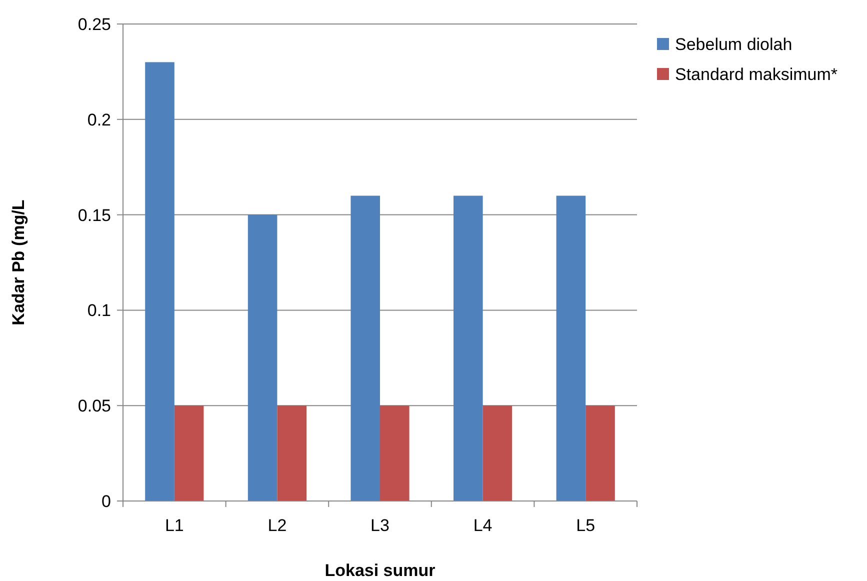 The height and width of the screenshot is (581, 867). What do you see at coordinates (94, 406) in the screenshot?
I see `y-tick-label: 0.05` at bounding box center [94, 406].